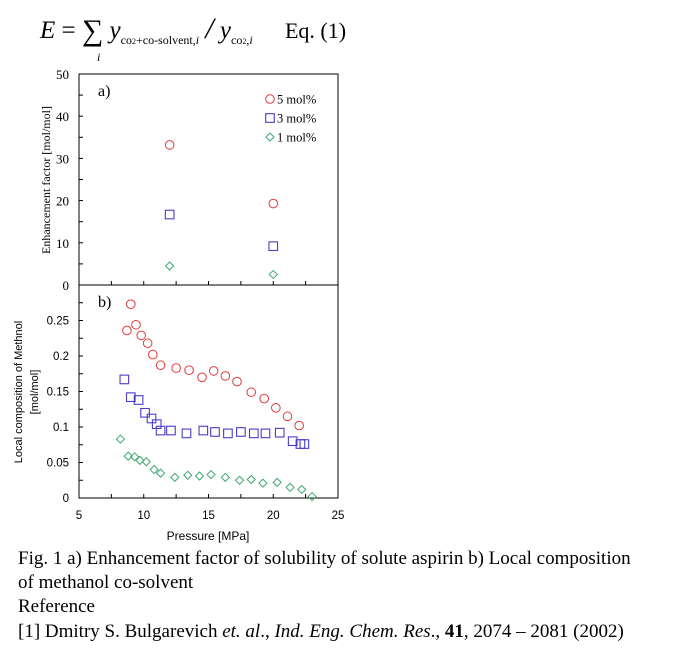 This screenshot has width=699, height=663. Describe the element at coordinates (315, 30) in the screenshot. I see `equation-label: Eq. (1)` at that location.